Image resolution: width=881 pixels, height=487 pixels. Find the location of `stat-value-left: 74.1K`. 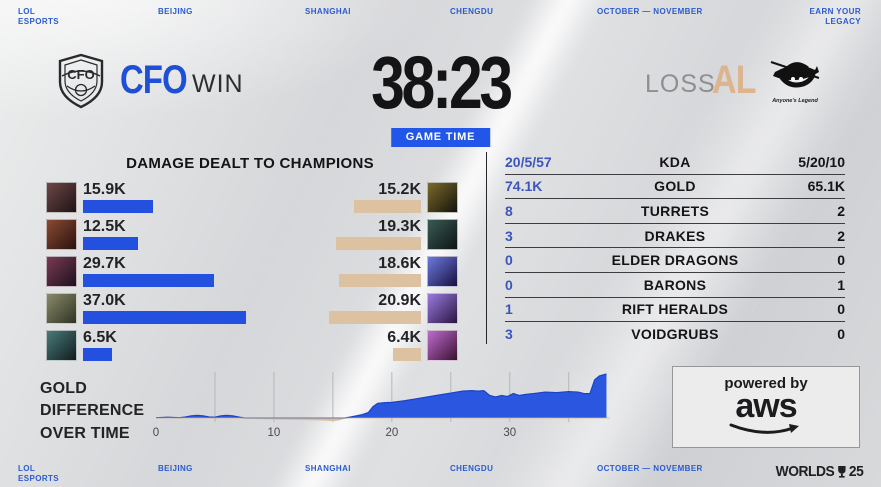

stat-value-left: 74.1K is located at coordinates (524, 186).